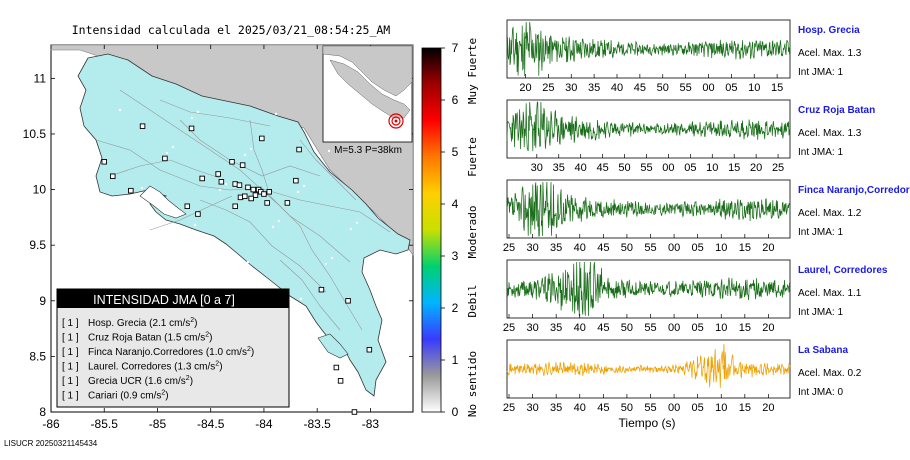 The width and height of the screenshot is (910, 460). I want to click on colorbar-category: Fuerte, so click(472, 157).